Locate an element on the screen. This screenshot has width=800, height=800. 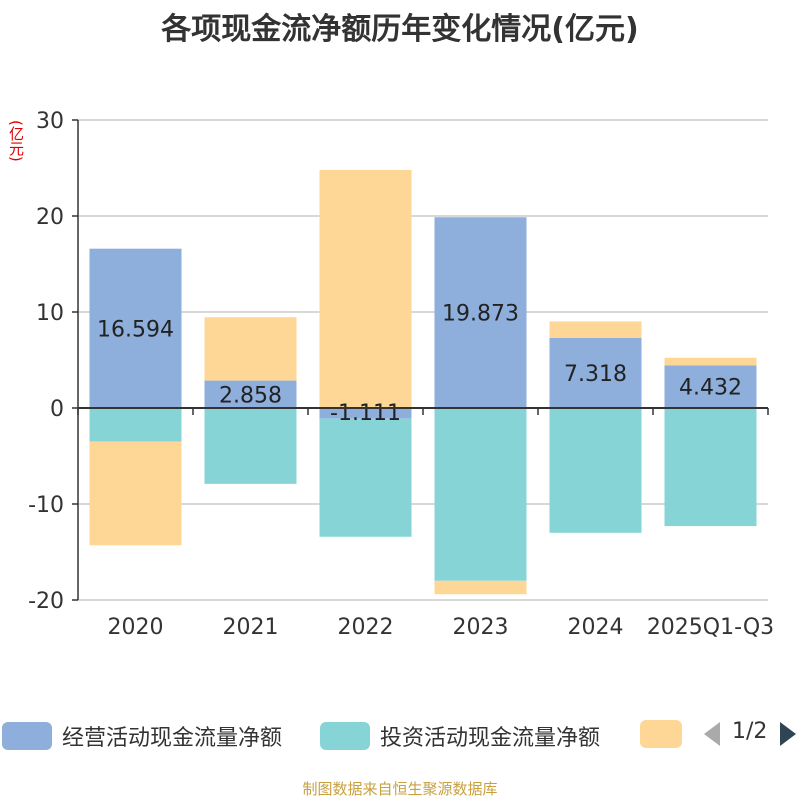
data-label-operating-2025Q1-Q3: 4.432 is located at coordinates (710, 388).